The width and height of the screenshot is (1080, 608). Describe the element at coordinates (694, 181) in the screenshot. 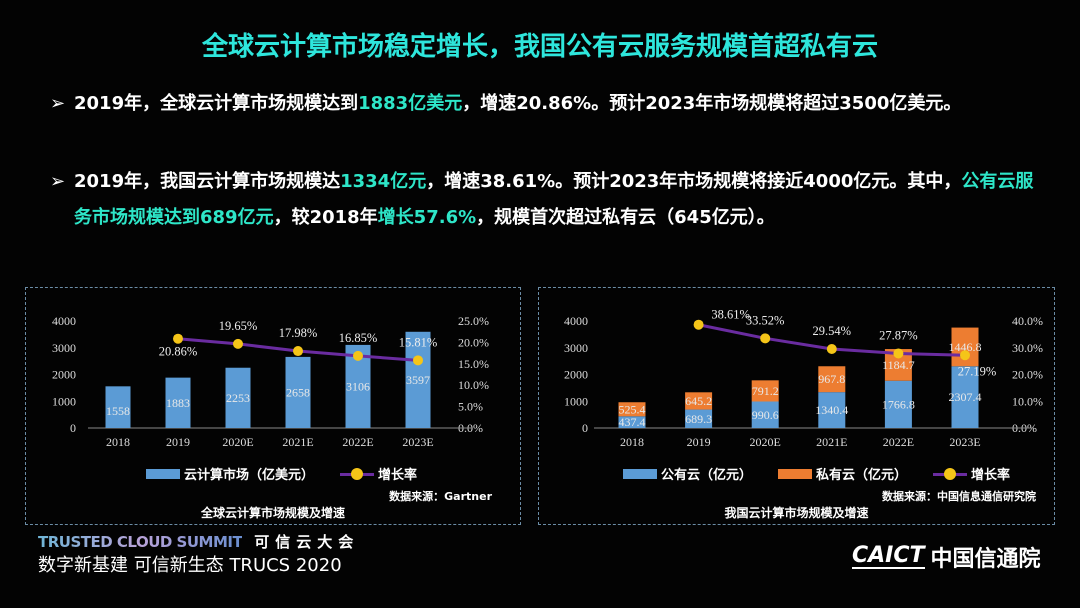

I see `bullet-text: ，增速38.61%。预计2023年市场规模将接近4000亿元。其中，` at that location.